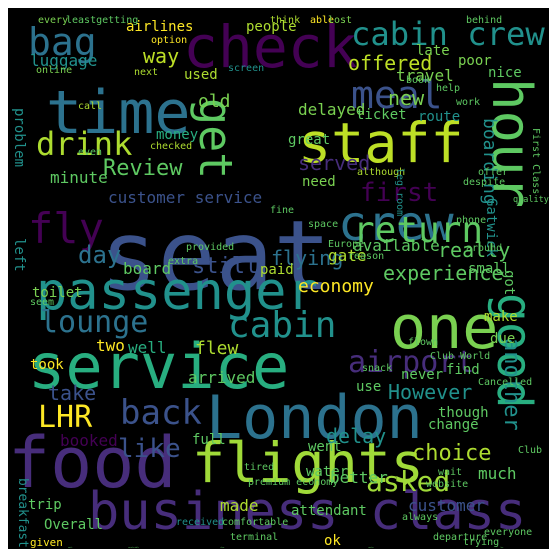 The width and height of the screenshot is (557, 558). Describe the element at coordinates (406, 98) in the screenshot. I see `cloud-word: new` at that location.